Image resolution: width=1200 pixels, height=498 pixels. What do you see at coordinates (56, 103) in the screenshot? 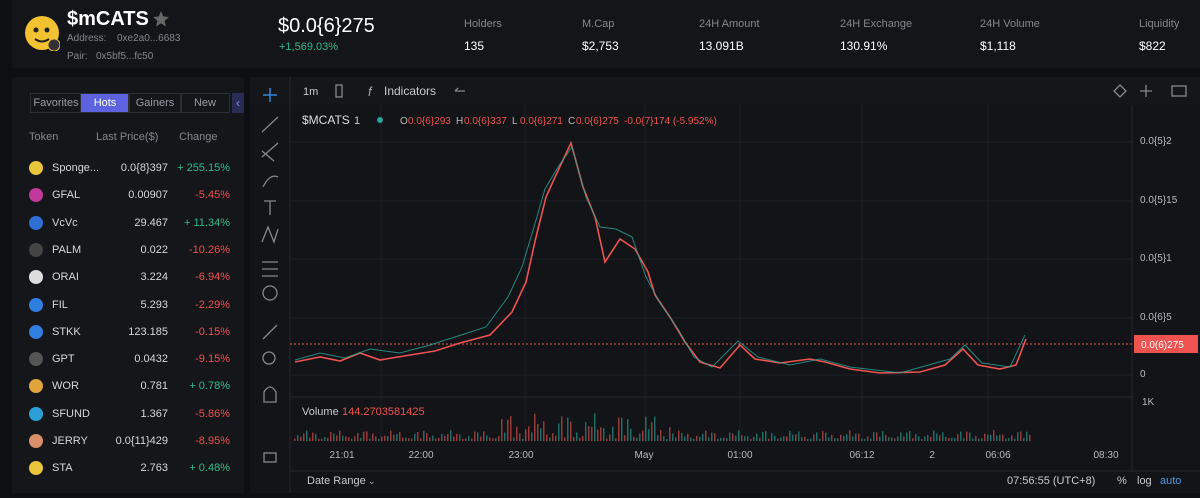
I see `tab: Favorites` at bounding box center [56, 103].